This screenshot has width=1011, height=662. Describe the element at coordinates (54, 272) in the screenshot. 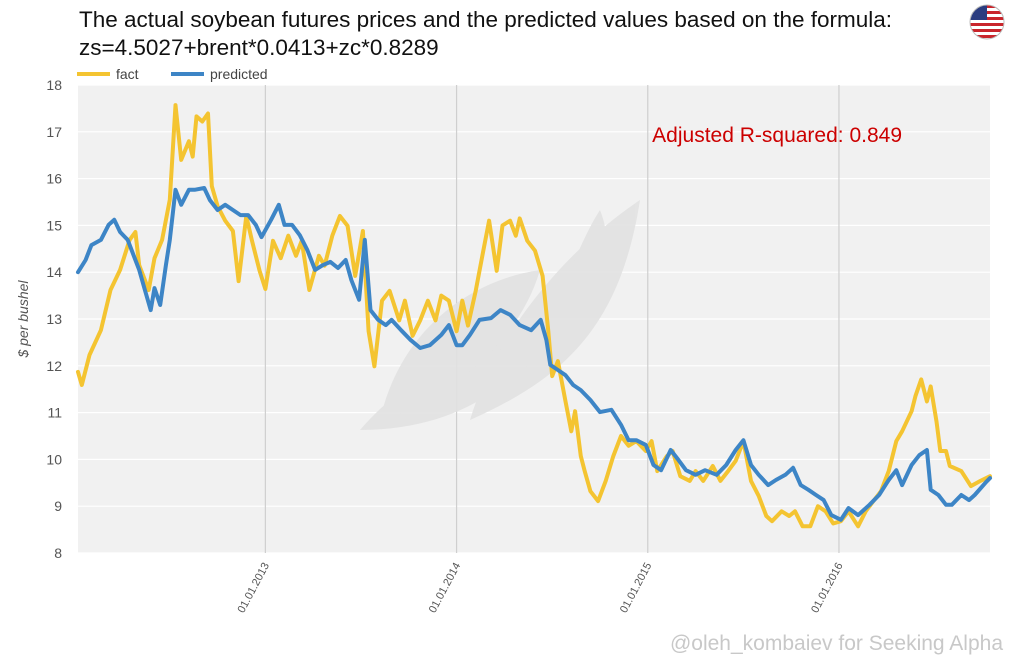

I see `y-tick-label: 14` at that location.